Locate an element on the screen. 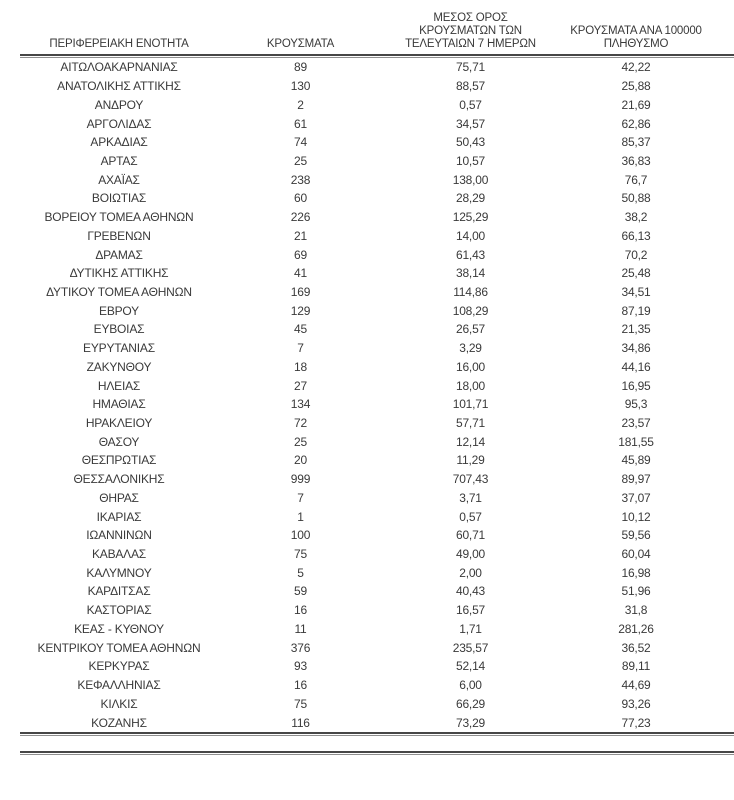 The image size is (734, 800). table-row: ΚΕΝΤΡΙΚΟΥ ΤΟΜΕΑ ΑΘΗΝΩΝ 376 235,57 36,52 is located at coordinates (367, 647).